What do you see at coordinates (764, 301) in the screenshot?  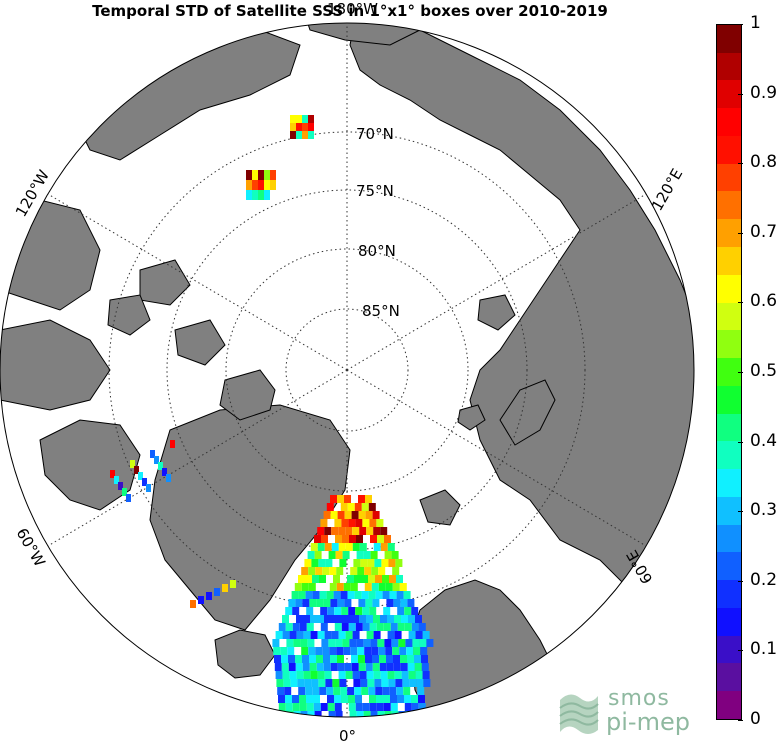 I see `colorbar-tick-label: 0.6` at bounding box center [764, 301].